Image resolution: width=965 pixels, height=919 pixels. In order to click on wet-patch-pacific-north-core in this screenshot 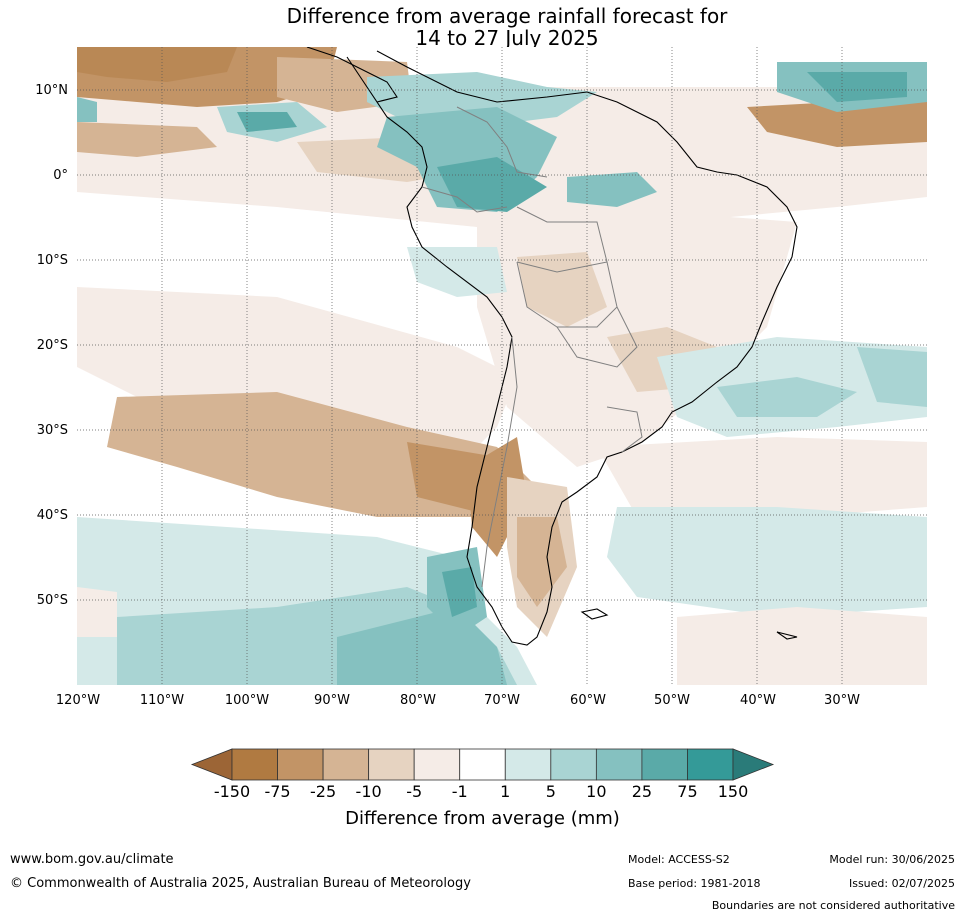, I will do `click(267, 122)`.